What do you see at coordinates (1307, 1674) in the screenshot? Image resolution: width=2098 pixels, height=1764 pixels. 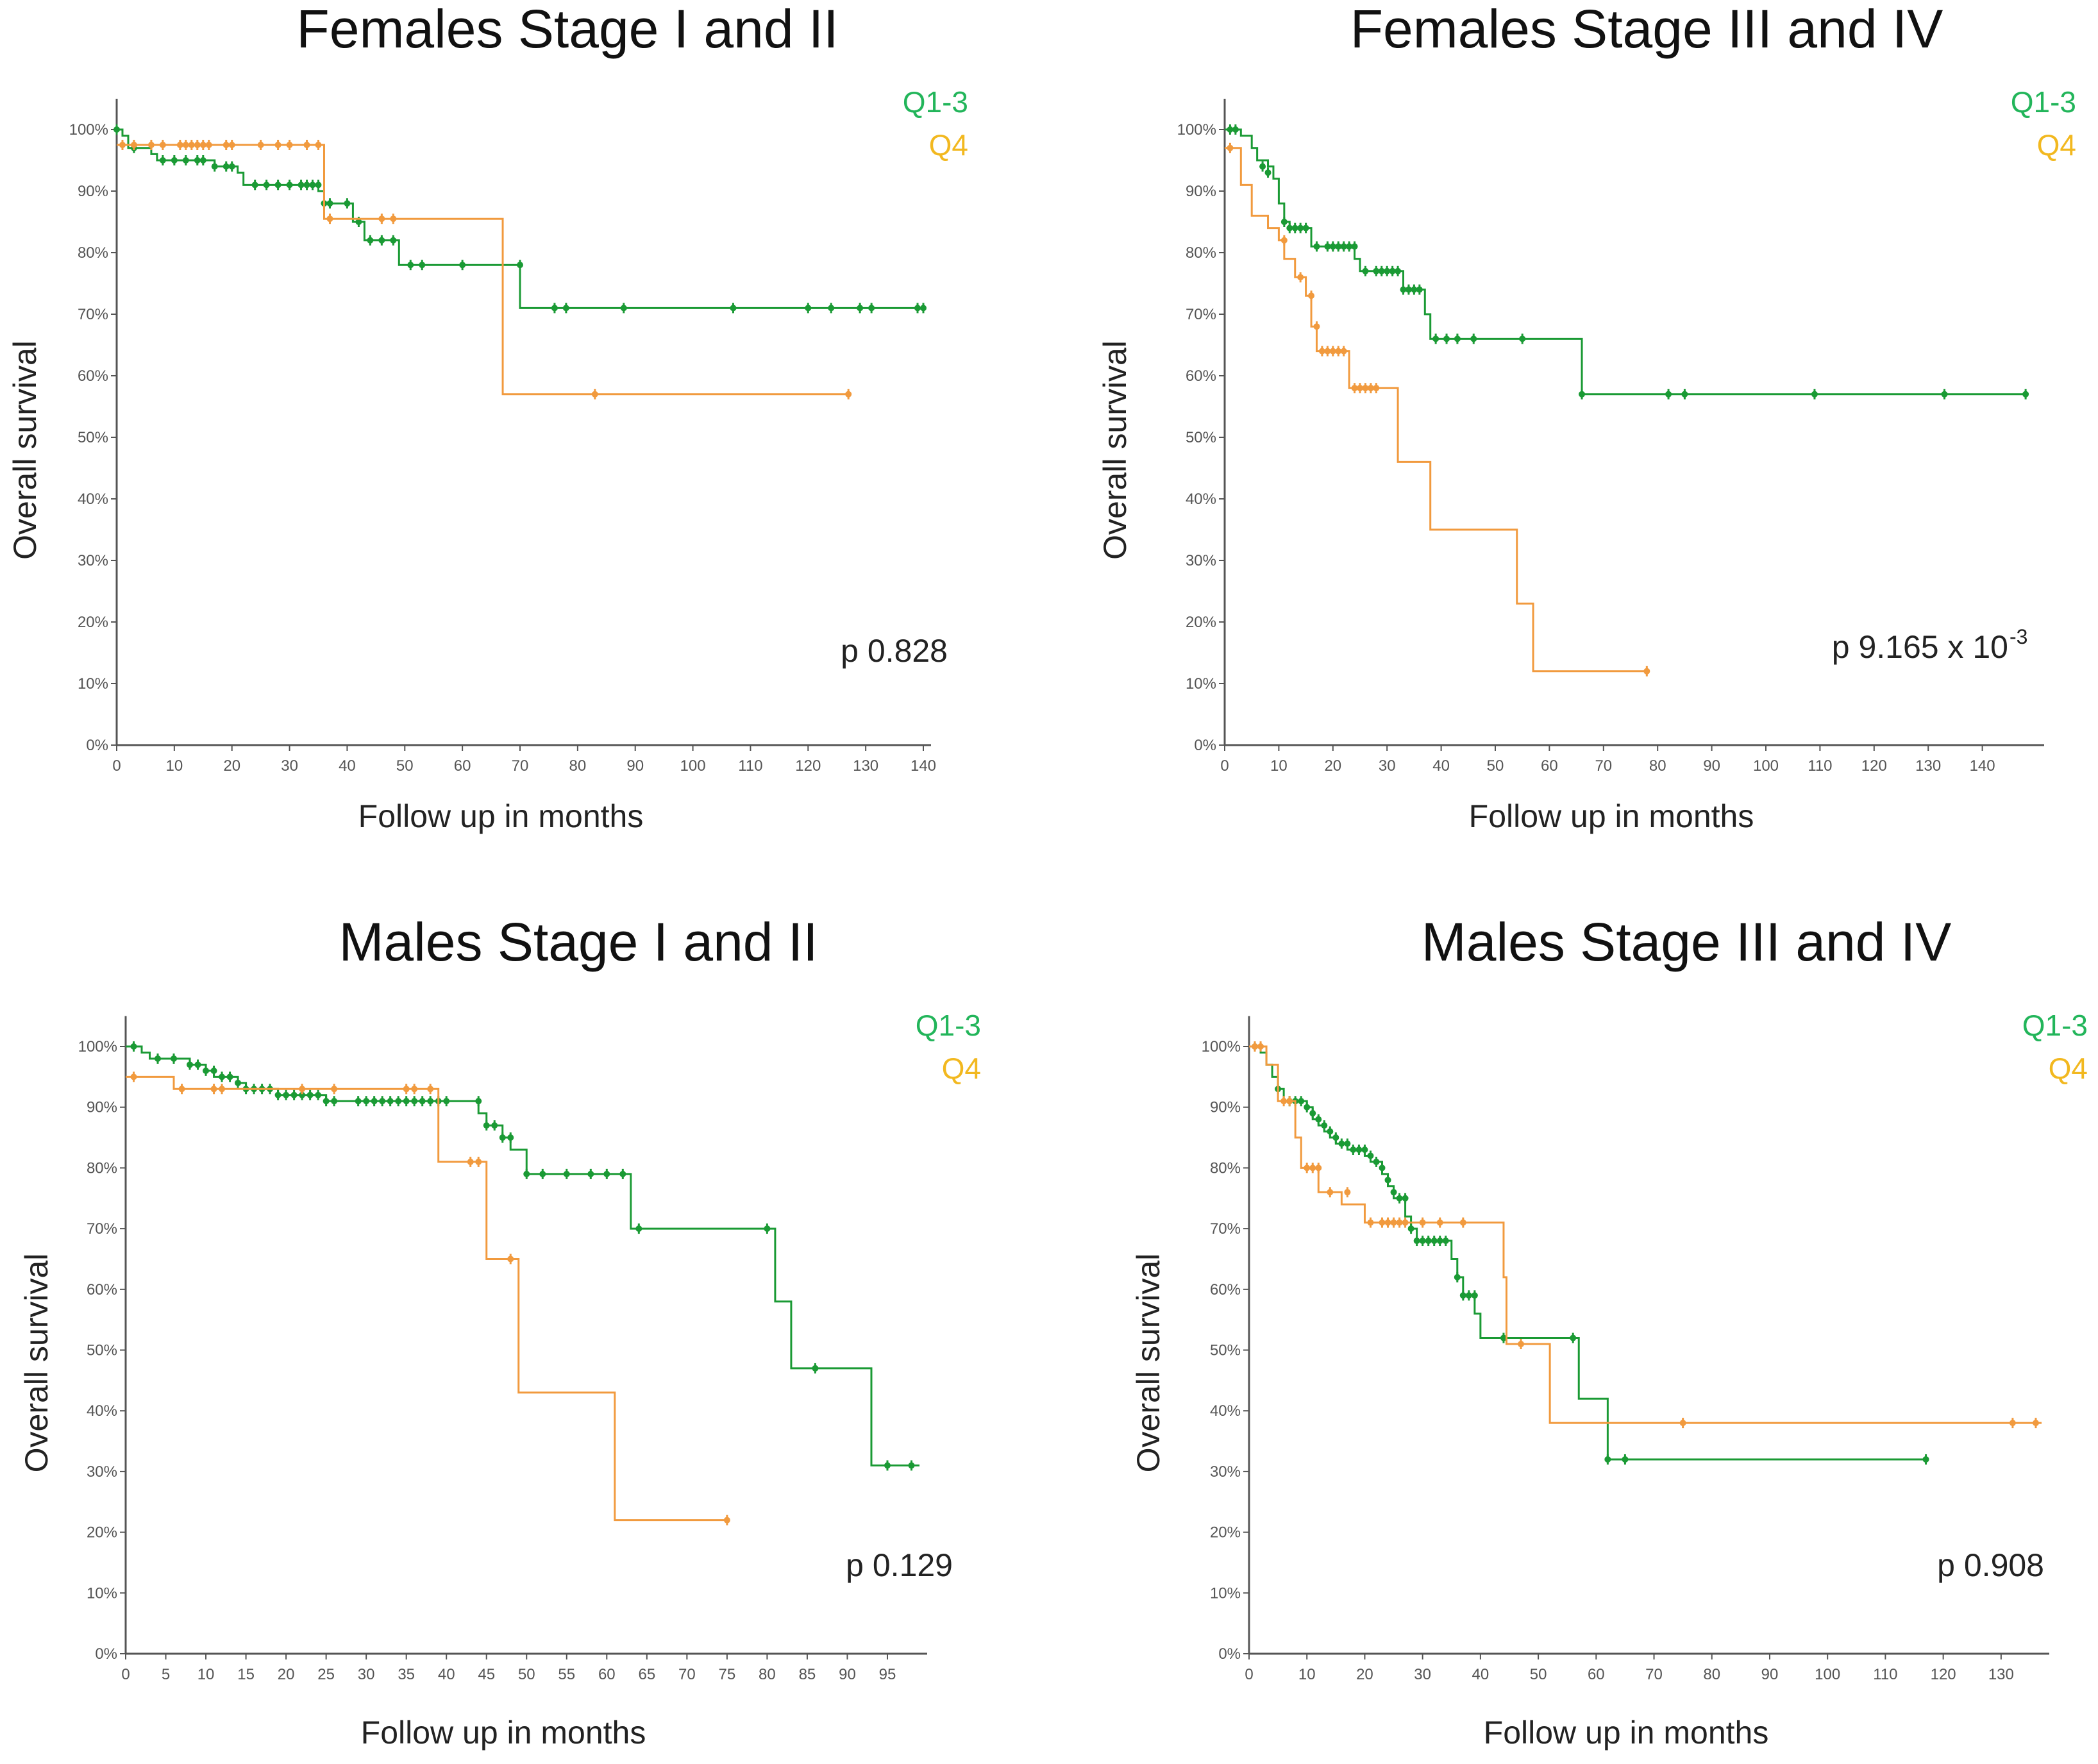 I see `x-tick-label: 10` at bounding box center [1307, 1674].